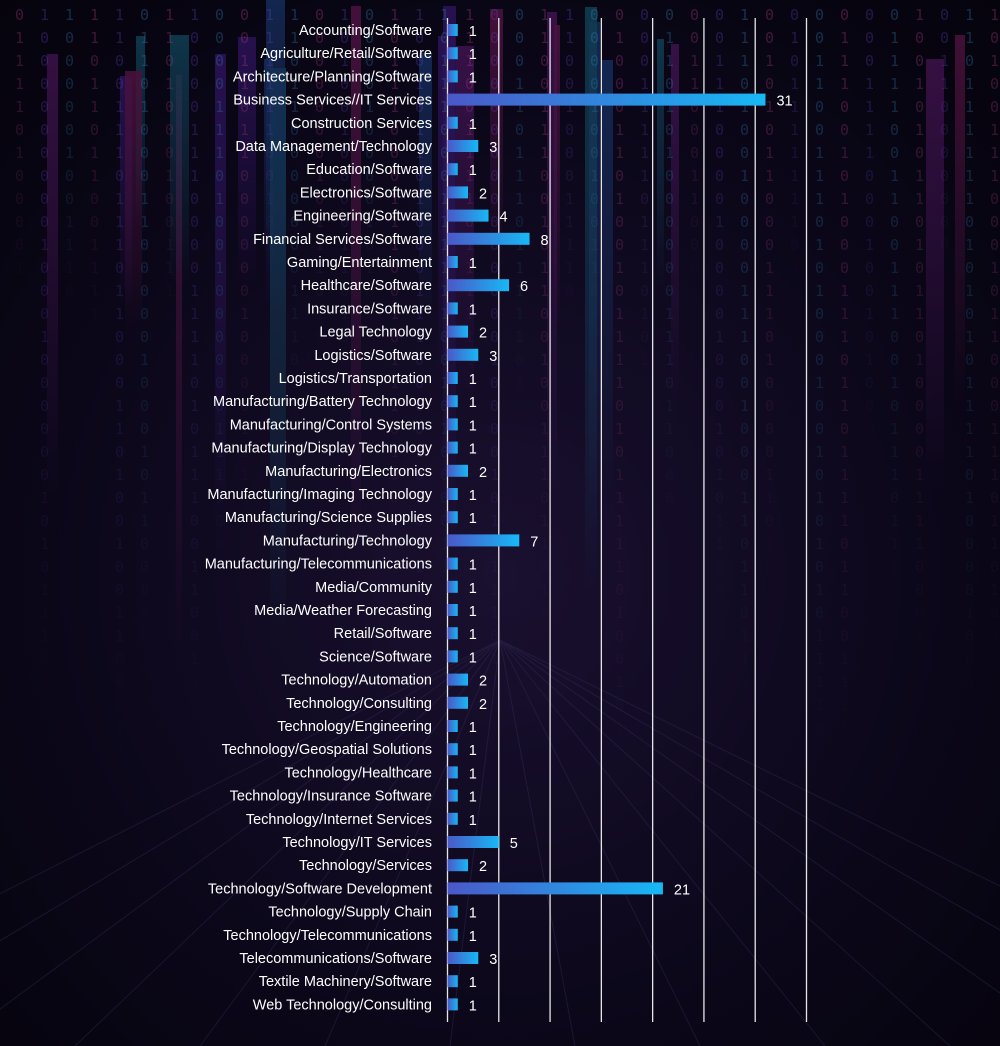 The image size is (1000, 1046). What do you see at coordinates (332, 101) in the screenshot?
I see `category-label: Business Services//IT Services` at bounding box center [332, 101].